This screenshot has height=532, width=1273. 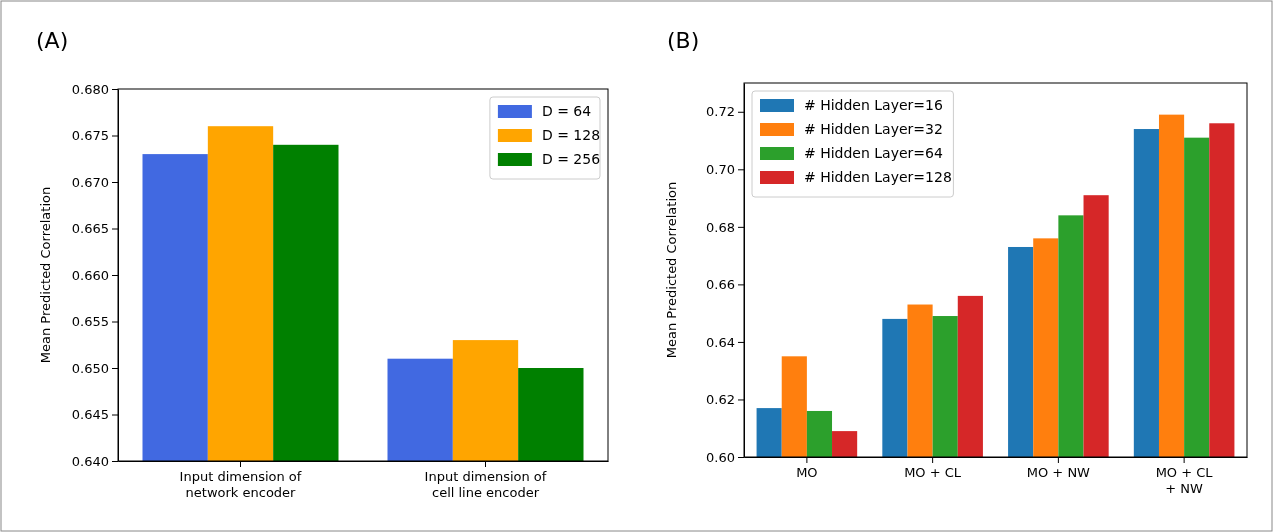 I want to click on legend-label: D = 256, so click(x=571, y=159).